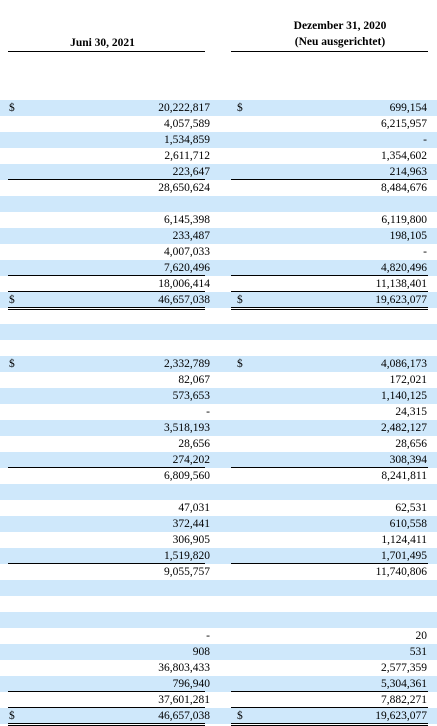 This screenshot has height=726, width=437. I want to click on table-row: 9,055,757 11,740,806, so click(218, 572).